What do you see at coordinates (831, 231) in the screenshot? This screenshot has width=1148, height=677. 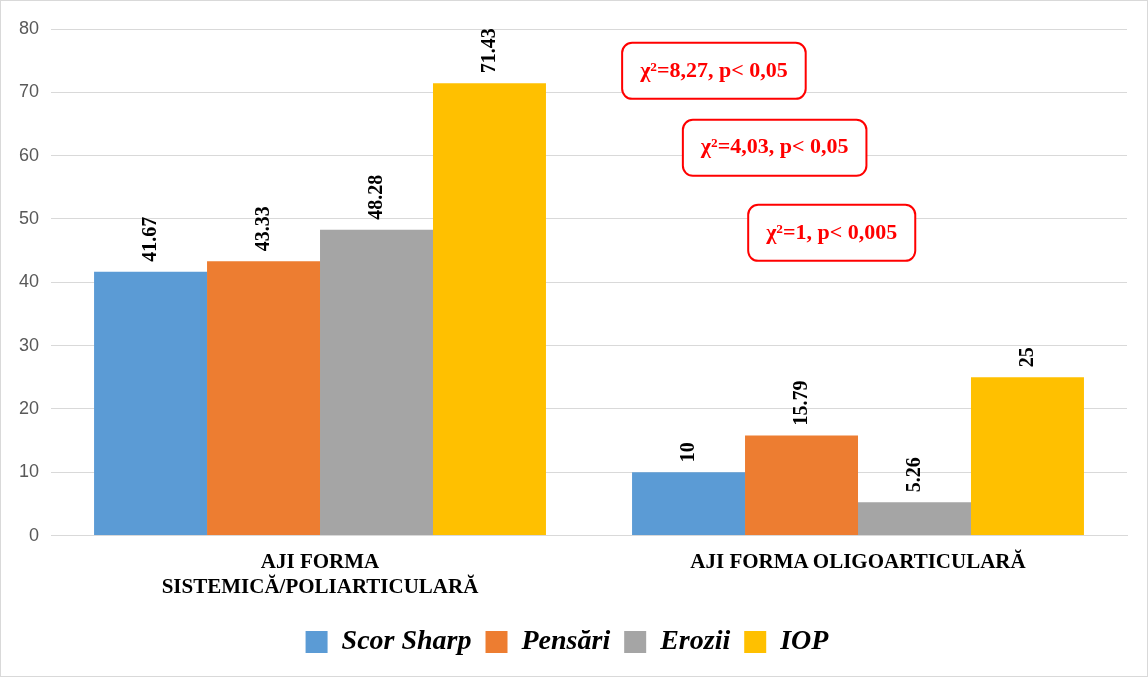 I see `annotation: χ²=1, p< 0,005` at bounding box center [831, 231].